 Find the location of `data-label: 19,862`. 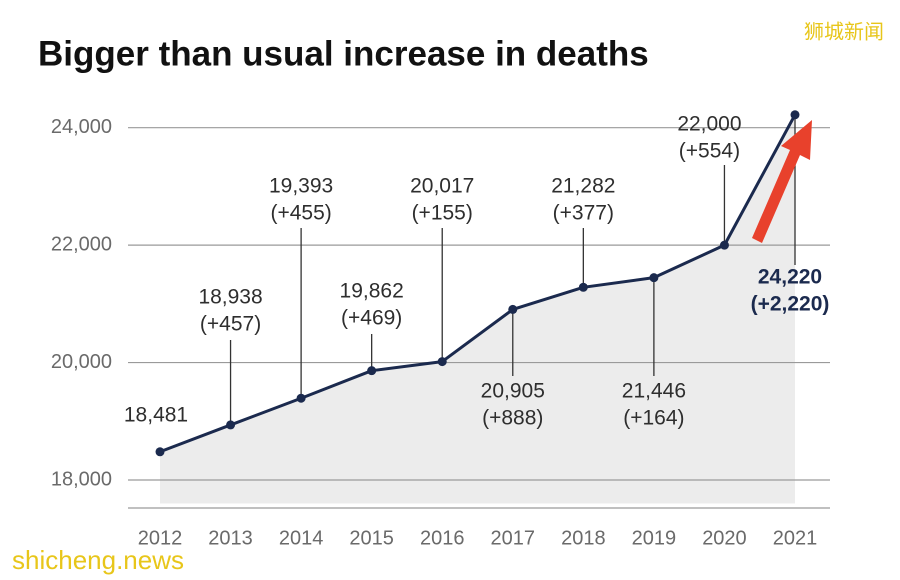

data-label: 19,862 is located at coordinates (372, 291).